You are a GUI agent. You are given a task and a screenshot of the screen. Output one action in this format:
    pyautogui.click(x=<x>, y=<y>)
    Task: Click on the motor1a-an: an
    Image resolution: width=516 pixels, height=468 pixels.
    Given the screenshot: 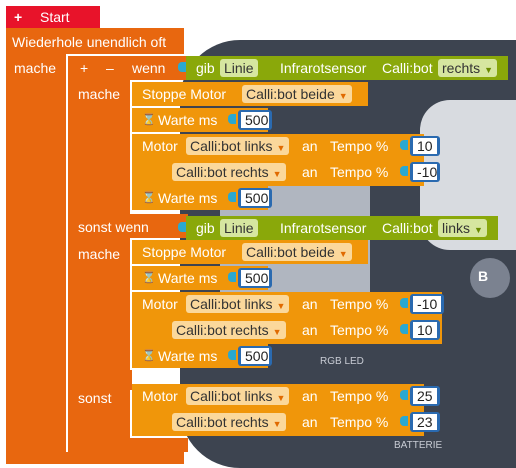 What is the action you would take?
    pyautogui.click(x=310, y=146)
    